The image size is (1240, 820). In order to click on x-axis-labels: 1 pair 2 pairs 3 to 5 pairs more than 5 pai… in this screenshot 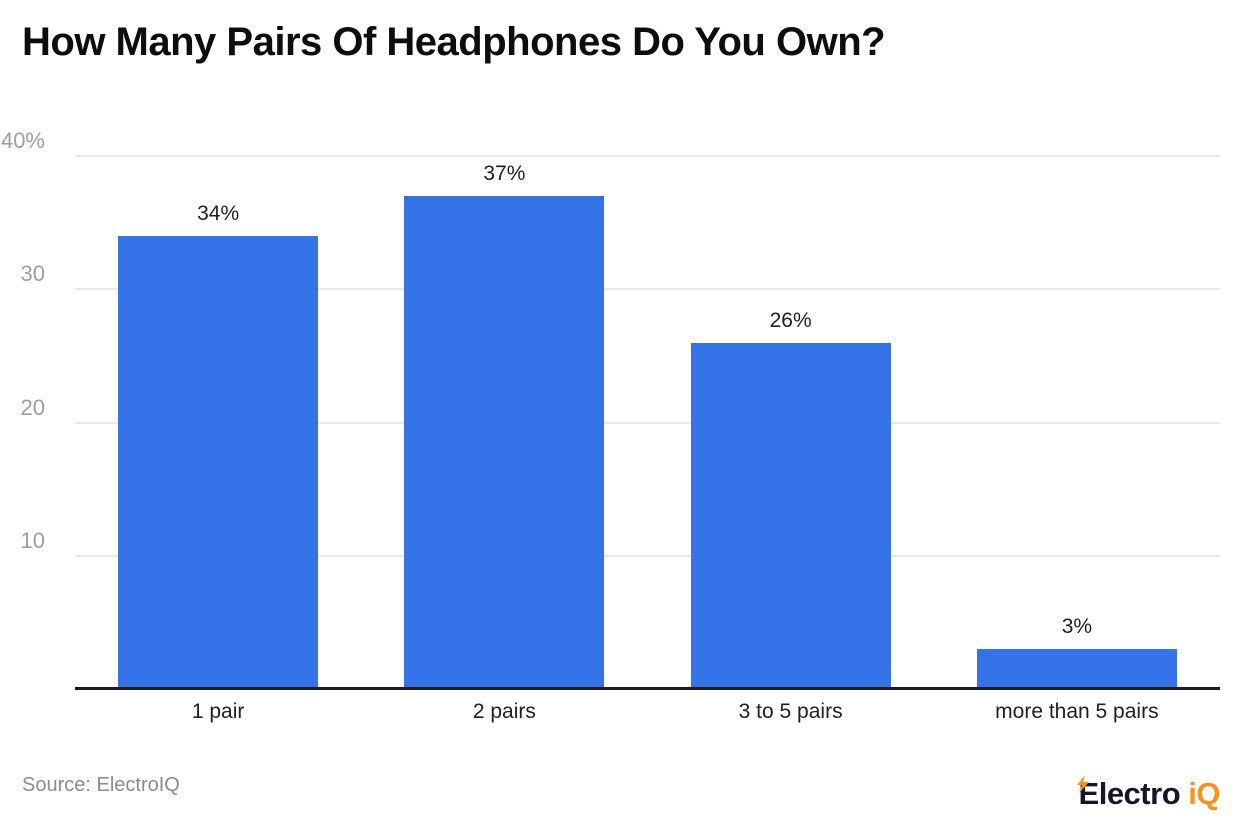, I will do `click(647, 712)`.